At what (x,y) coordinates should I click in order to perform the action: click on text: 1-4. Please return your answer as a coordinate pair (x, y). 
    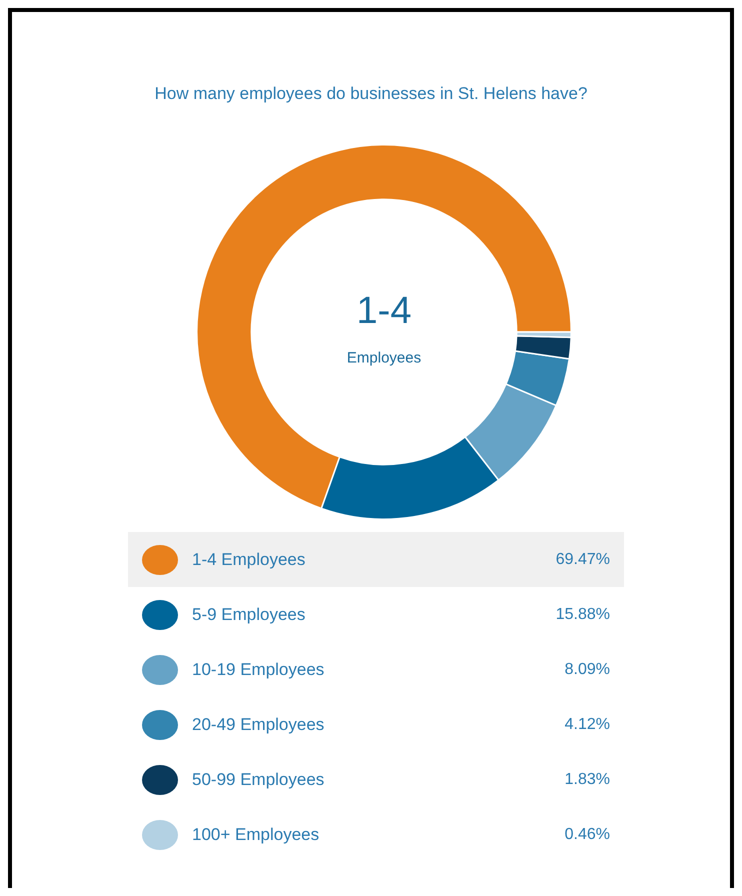
    Looking at the image, I should click on (384, 311).